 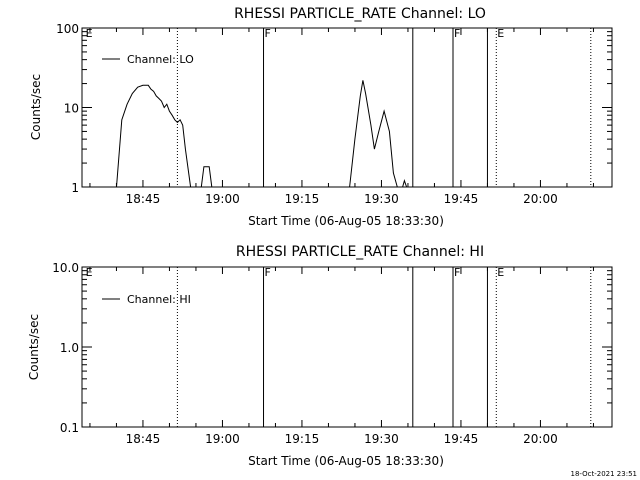 I want to click on hi-legend-label: Channel: HI, so click(x=159, y=299).